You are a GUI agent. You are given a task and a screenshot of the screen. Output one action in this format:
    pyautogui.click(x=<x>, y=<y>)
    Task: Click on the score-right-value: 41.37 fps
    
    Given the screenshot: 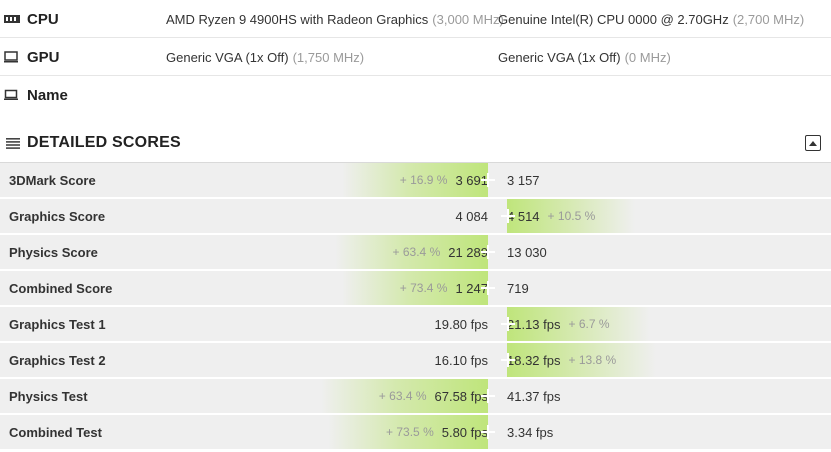 What is the action you would take?
    pyautogui.click(x=534, y=396)
    